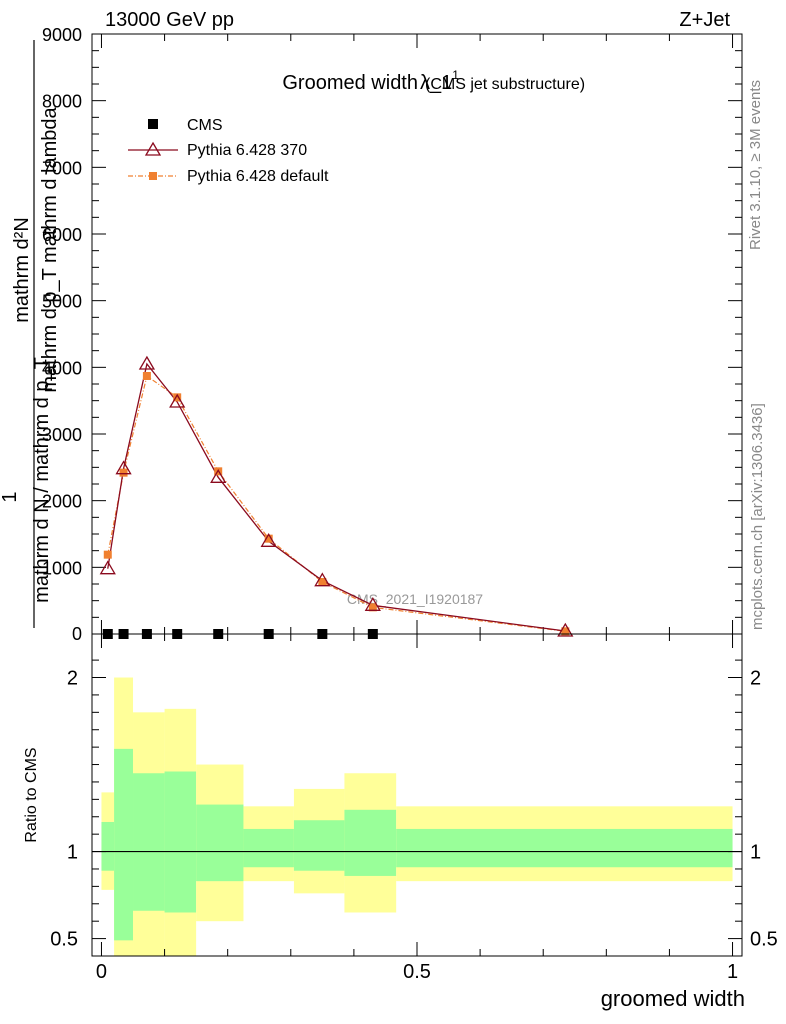 The width and height of the screenshot is (786, 1024). Describe the element at coordinates (732, 972) in the screenshot. I see `ratio-xtick-label: 1` at that location.